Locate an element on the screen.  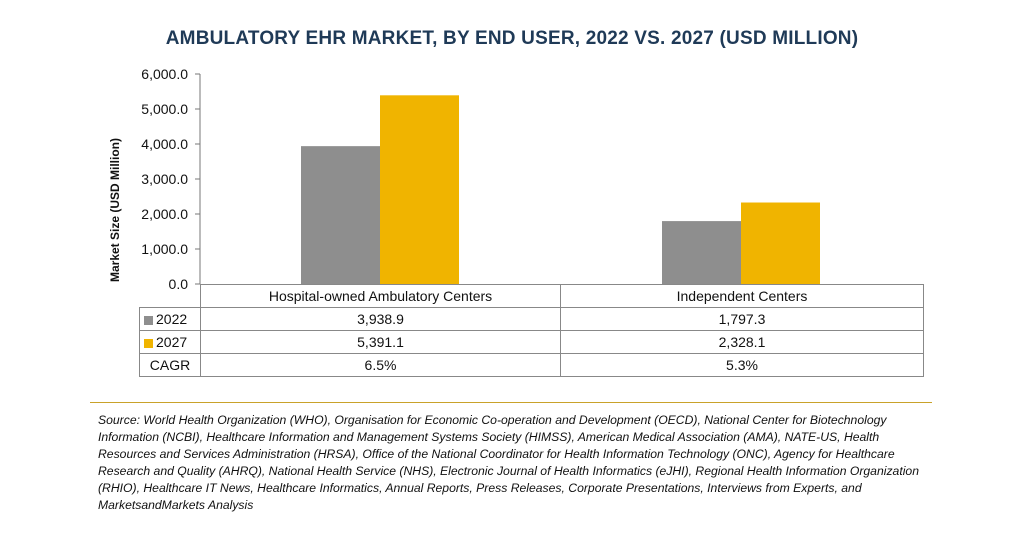
bar-2022-independent is located at coordinates (701, 252).